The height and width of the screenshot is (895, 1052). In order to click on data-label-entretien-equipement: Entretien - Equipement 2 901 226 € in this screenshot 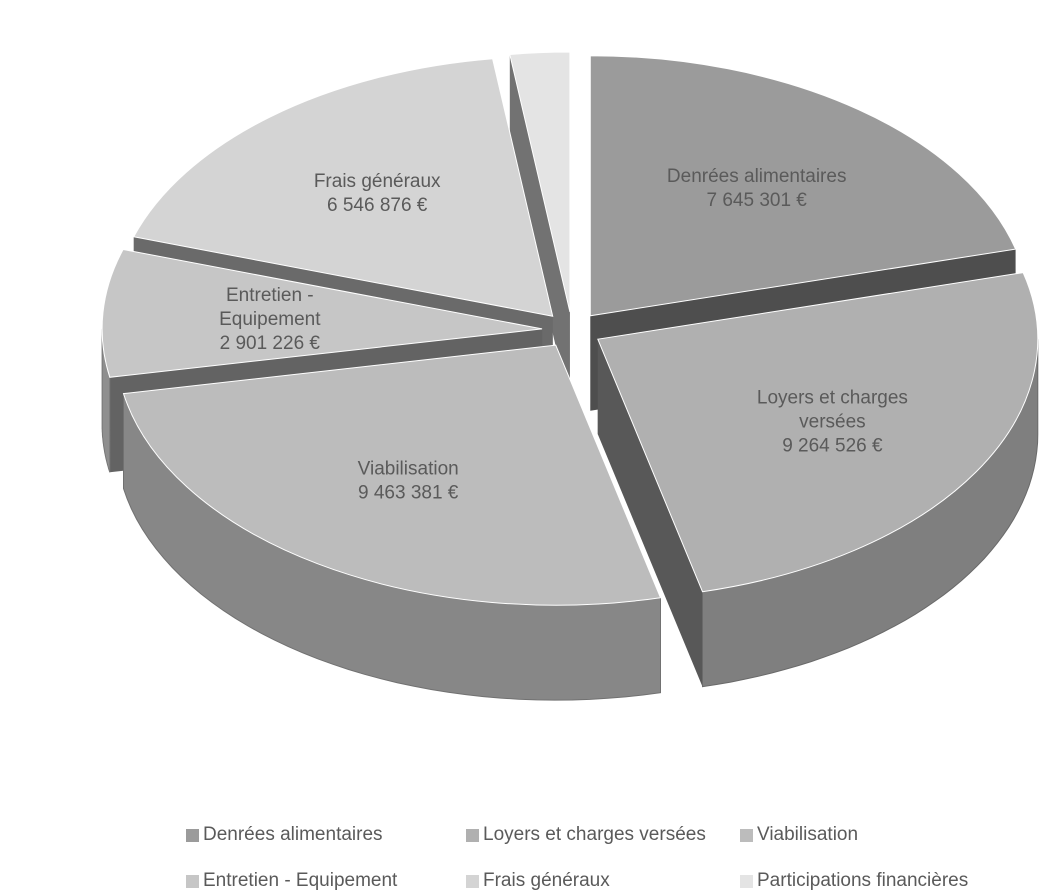, I will do `click(270, 319)`.